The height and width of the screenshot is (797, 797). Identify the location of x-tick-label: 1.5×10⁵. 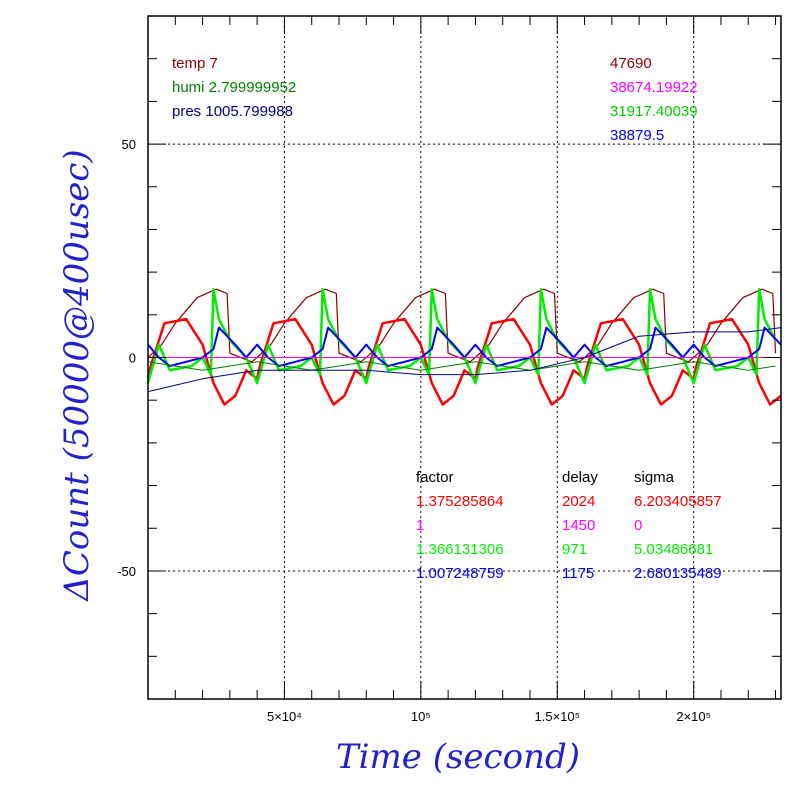
(558, 716).